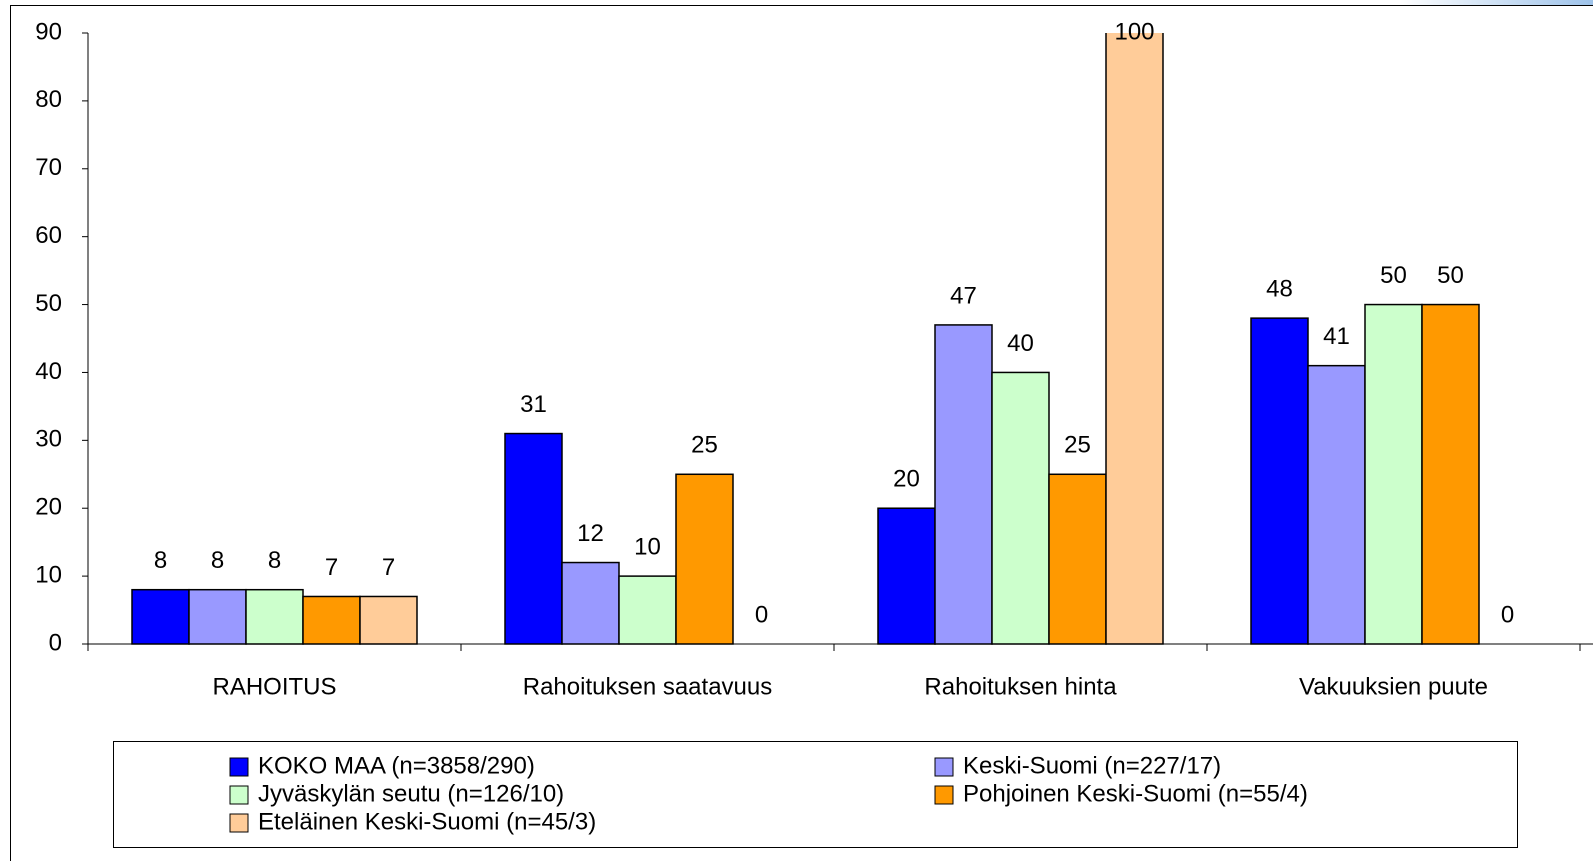 This screenshot has width=1593, height=861. What do you see at coordinates (48, 574) in the screenshot?
I see `y-tick-label: 10` at bounding box center [48, 574].